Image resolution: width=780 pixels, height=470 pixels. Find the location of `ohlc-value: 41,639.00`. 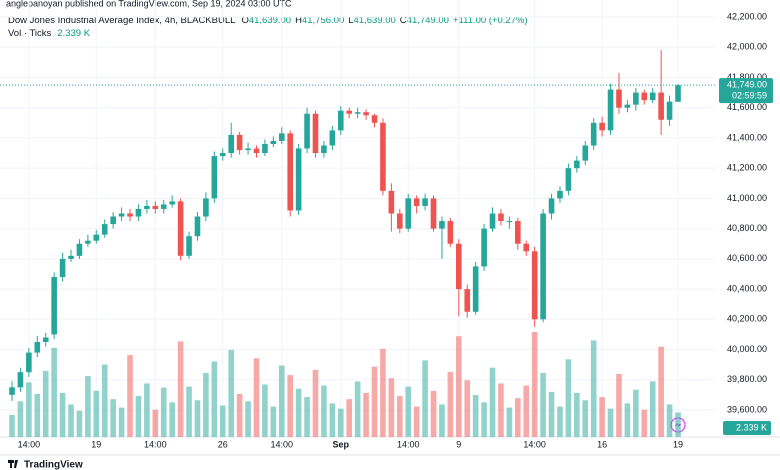

ohlc-value: 41,639.00 is located at coordinates (270, 20).